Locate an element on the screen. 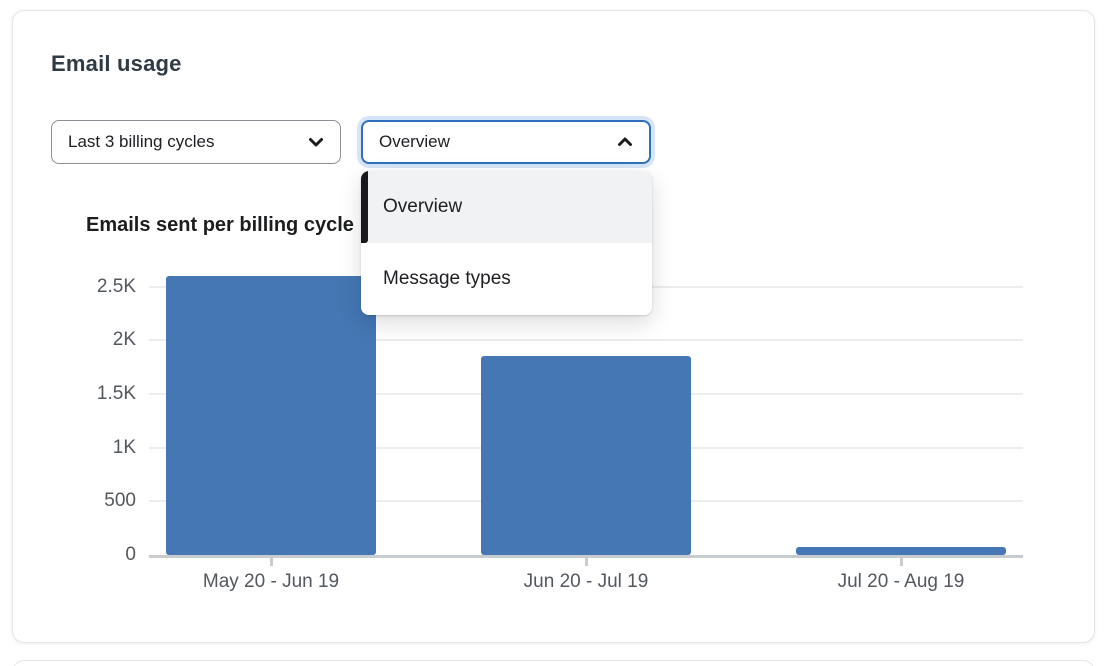 The width and height of the screenshot is (1114, 666). gridline is located at coordinates (586, 340).